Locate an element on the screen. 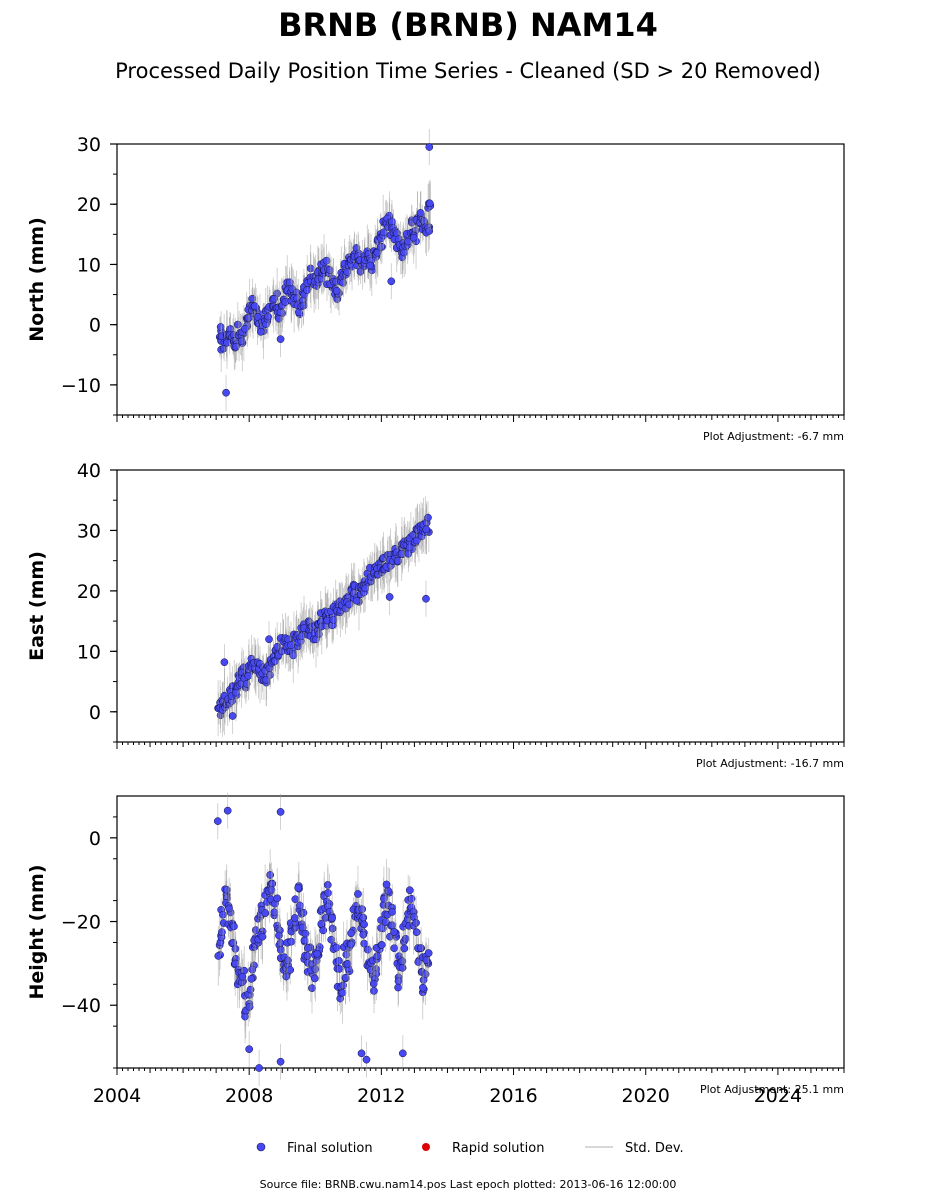  x-tick-label: 2012 is located at coordinates (381, 1096).